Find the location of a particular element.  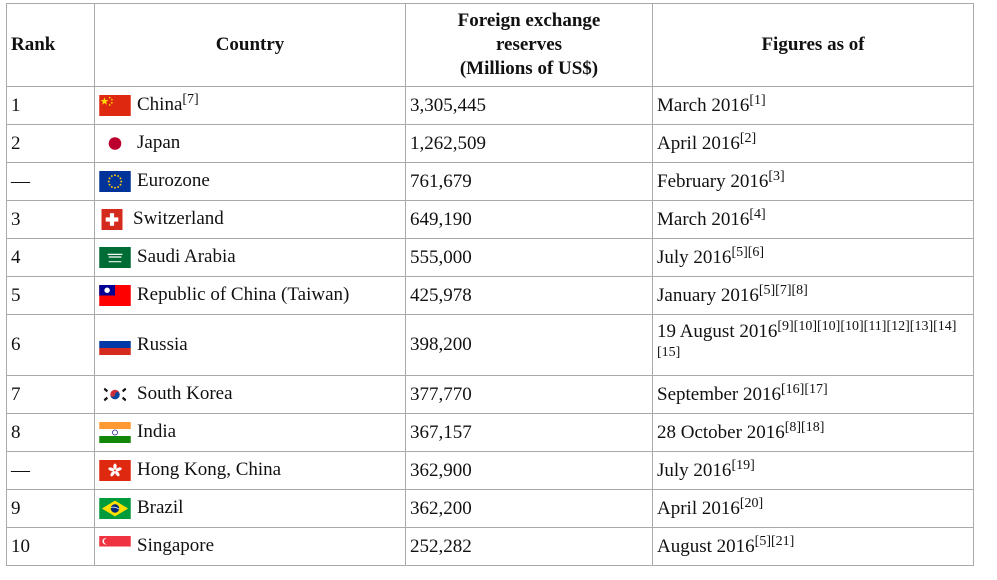

rank-cell: 3 is located at coordinates (50, 219).